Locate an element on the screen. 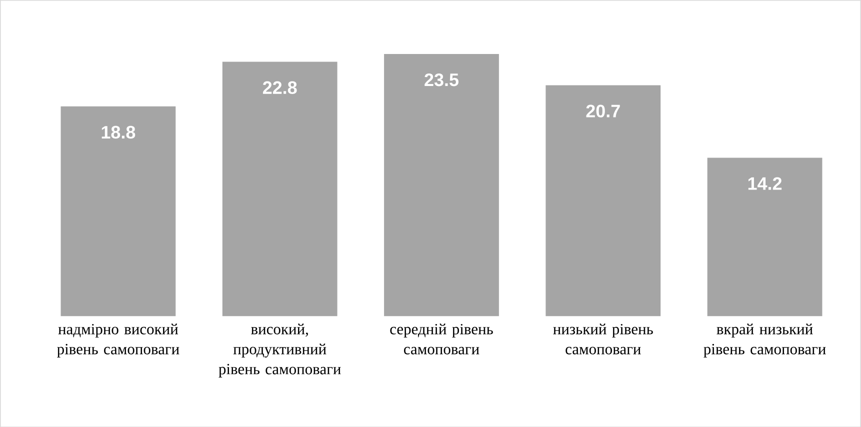 This screenshot has width=861, height=427. data-label: 14.2 is located at coordinates (765, 183).